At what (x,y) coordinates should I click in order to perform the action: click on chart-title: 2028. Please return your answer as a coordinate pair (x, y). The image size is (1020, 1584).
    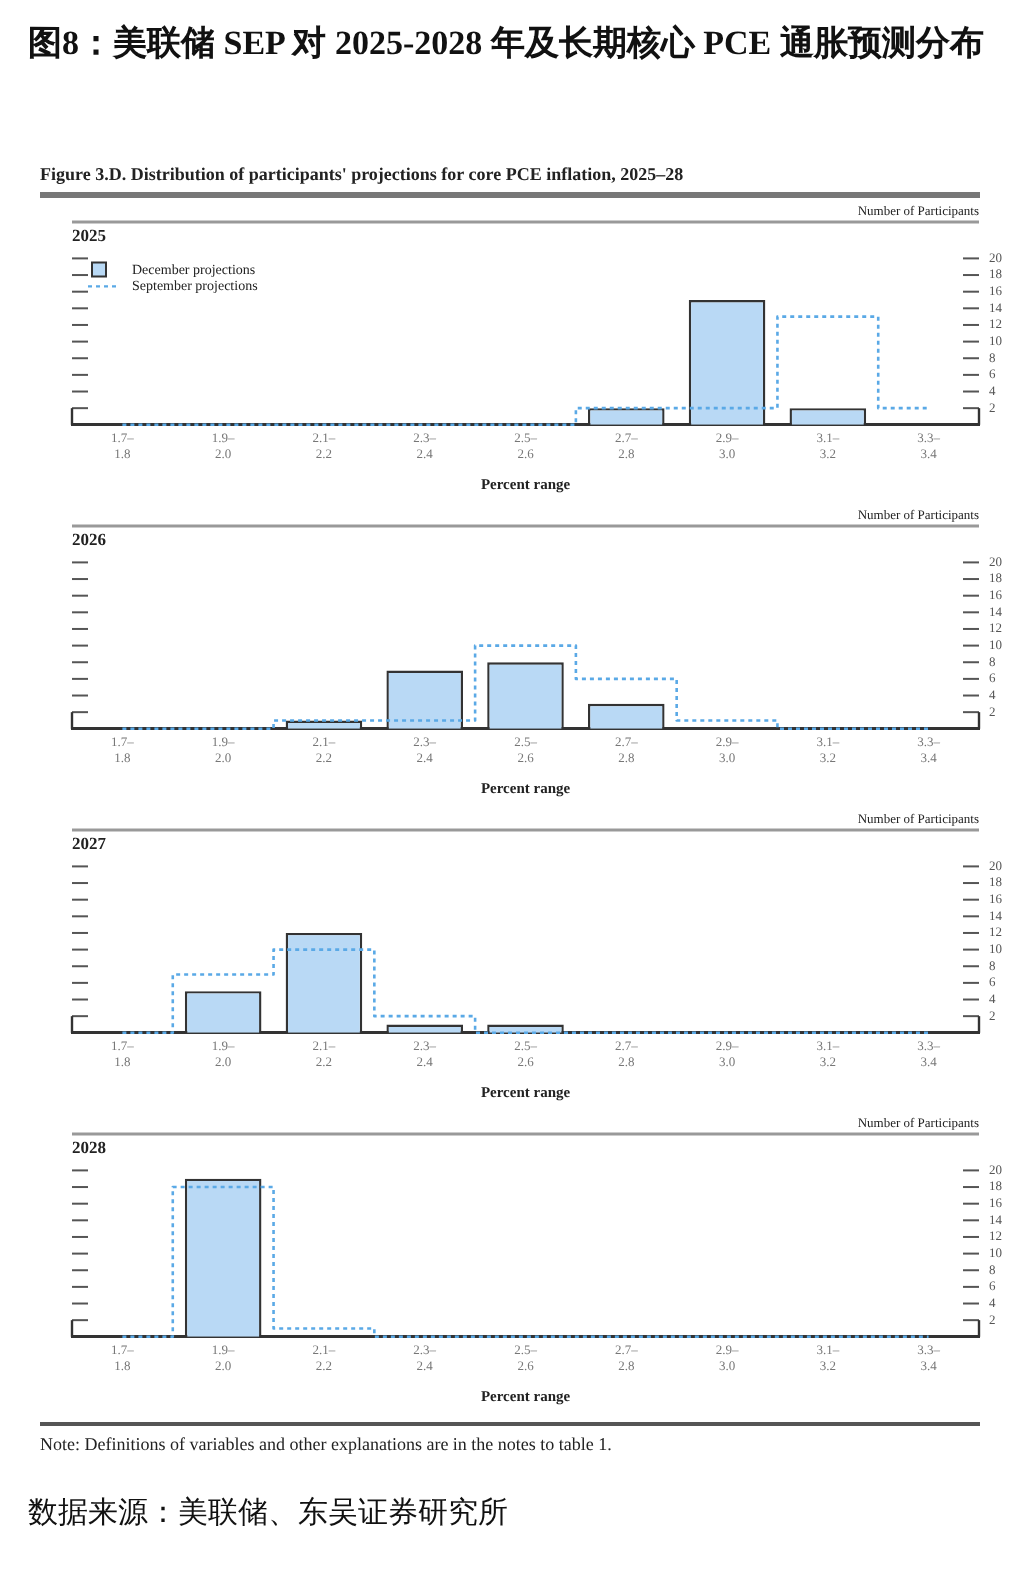
    Looking at the image, I should click on (89, 1146).